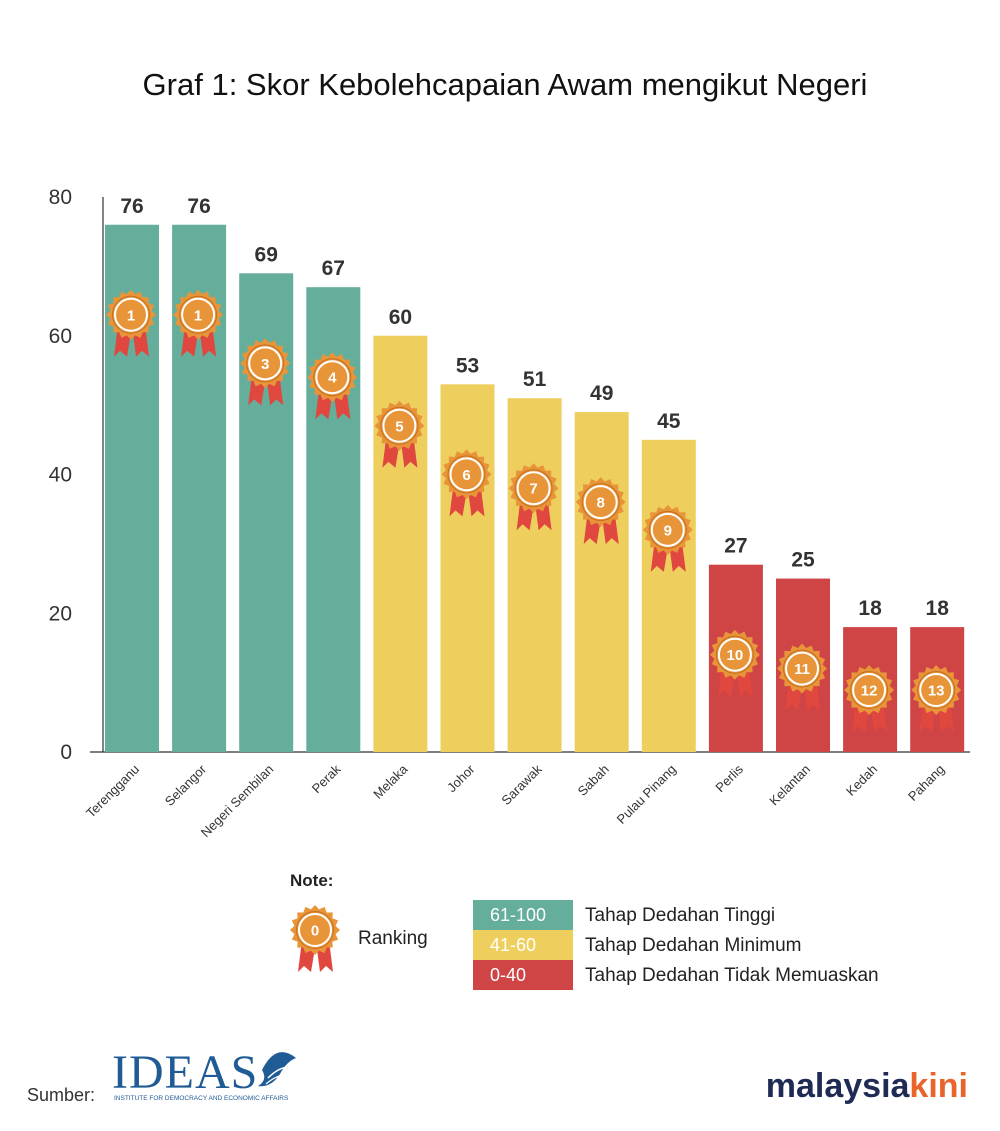  Describe the element at coordinates (265, 364) in the screenshot. I see `rank-number: 3` at that location.